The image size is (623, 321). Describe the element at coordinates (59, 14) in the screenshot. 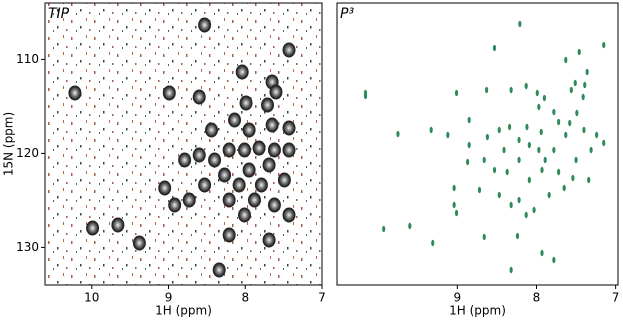

I see `panel-title: TIP` at that location.